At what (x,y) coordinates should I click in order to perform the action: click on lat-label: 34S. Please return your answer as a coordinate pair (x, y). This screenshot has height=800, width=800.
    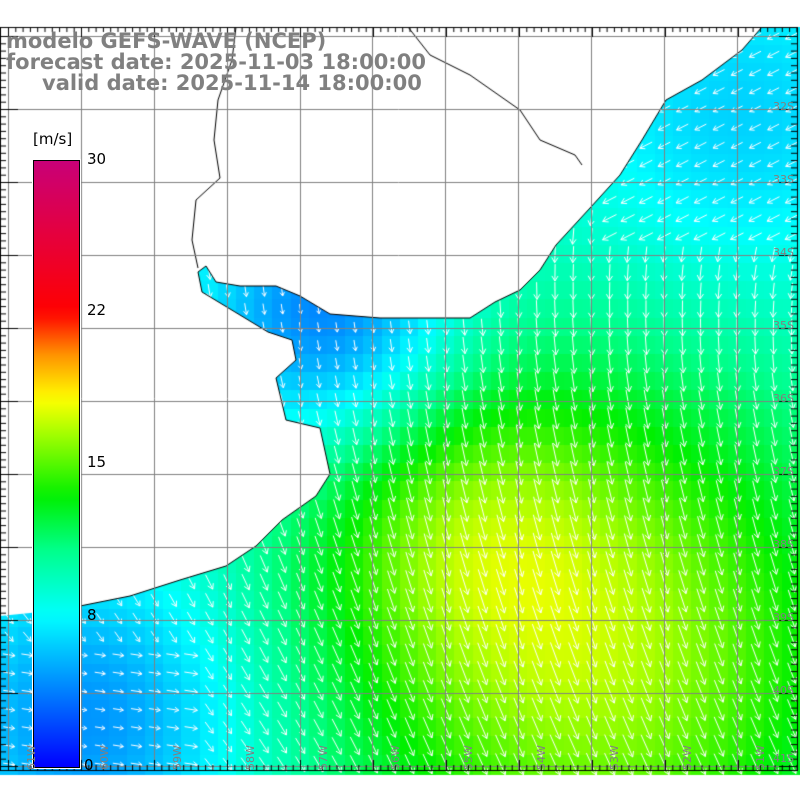
    Looking at the image, I should click on (783, 252).